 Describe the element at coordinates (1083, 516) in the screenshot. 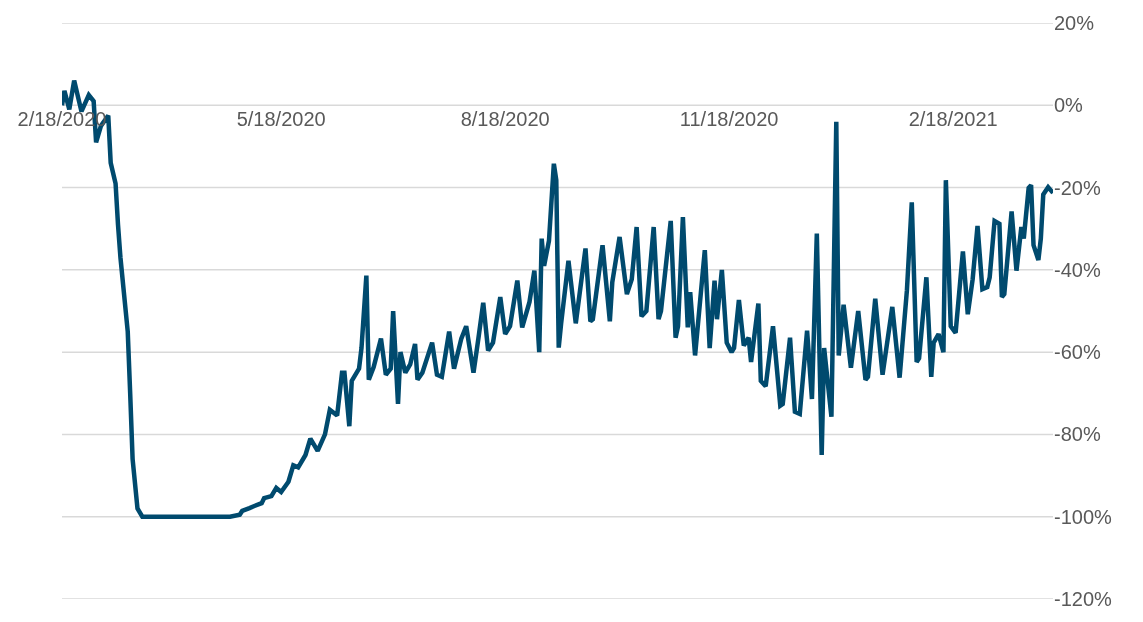

I see `y-tick-label: -100%` at that location.